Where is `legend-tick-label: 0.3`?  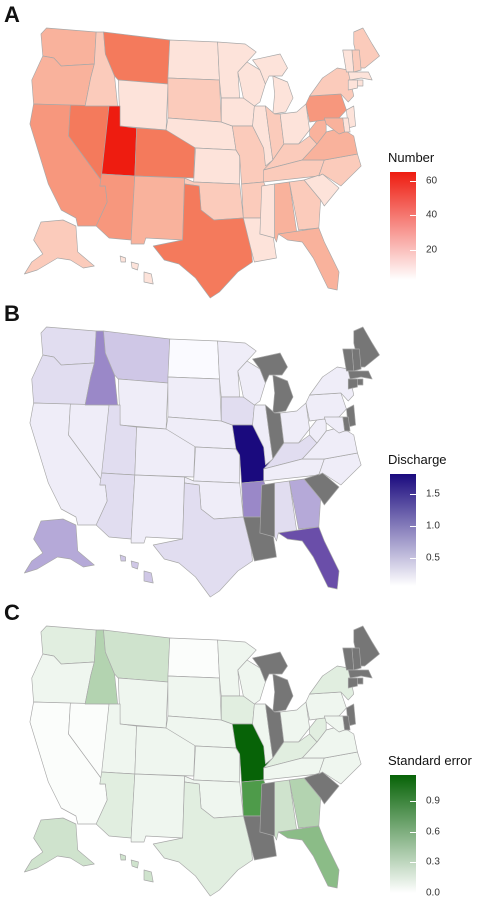 legend-tick-label: 0.3 is located at coordinates (433, 862).